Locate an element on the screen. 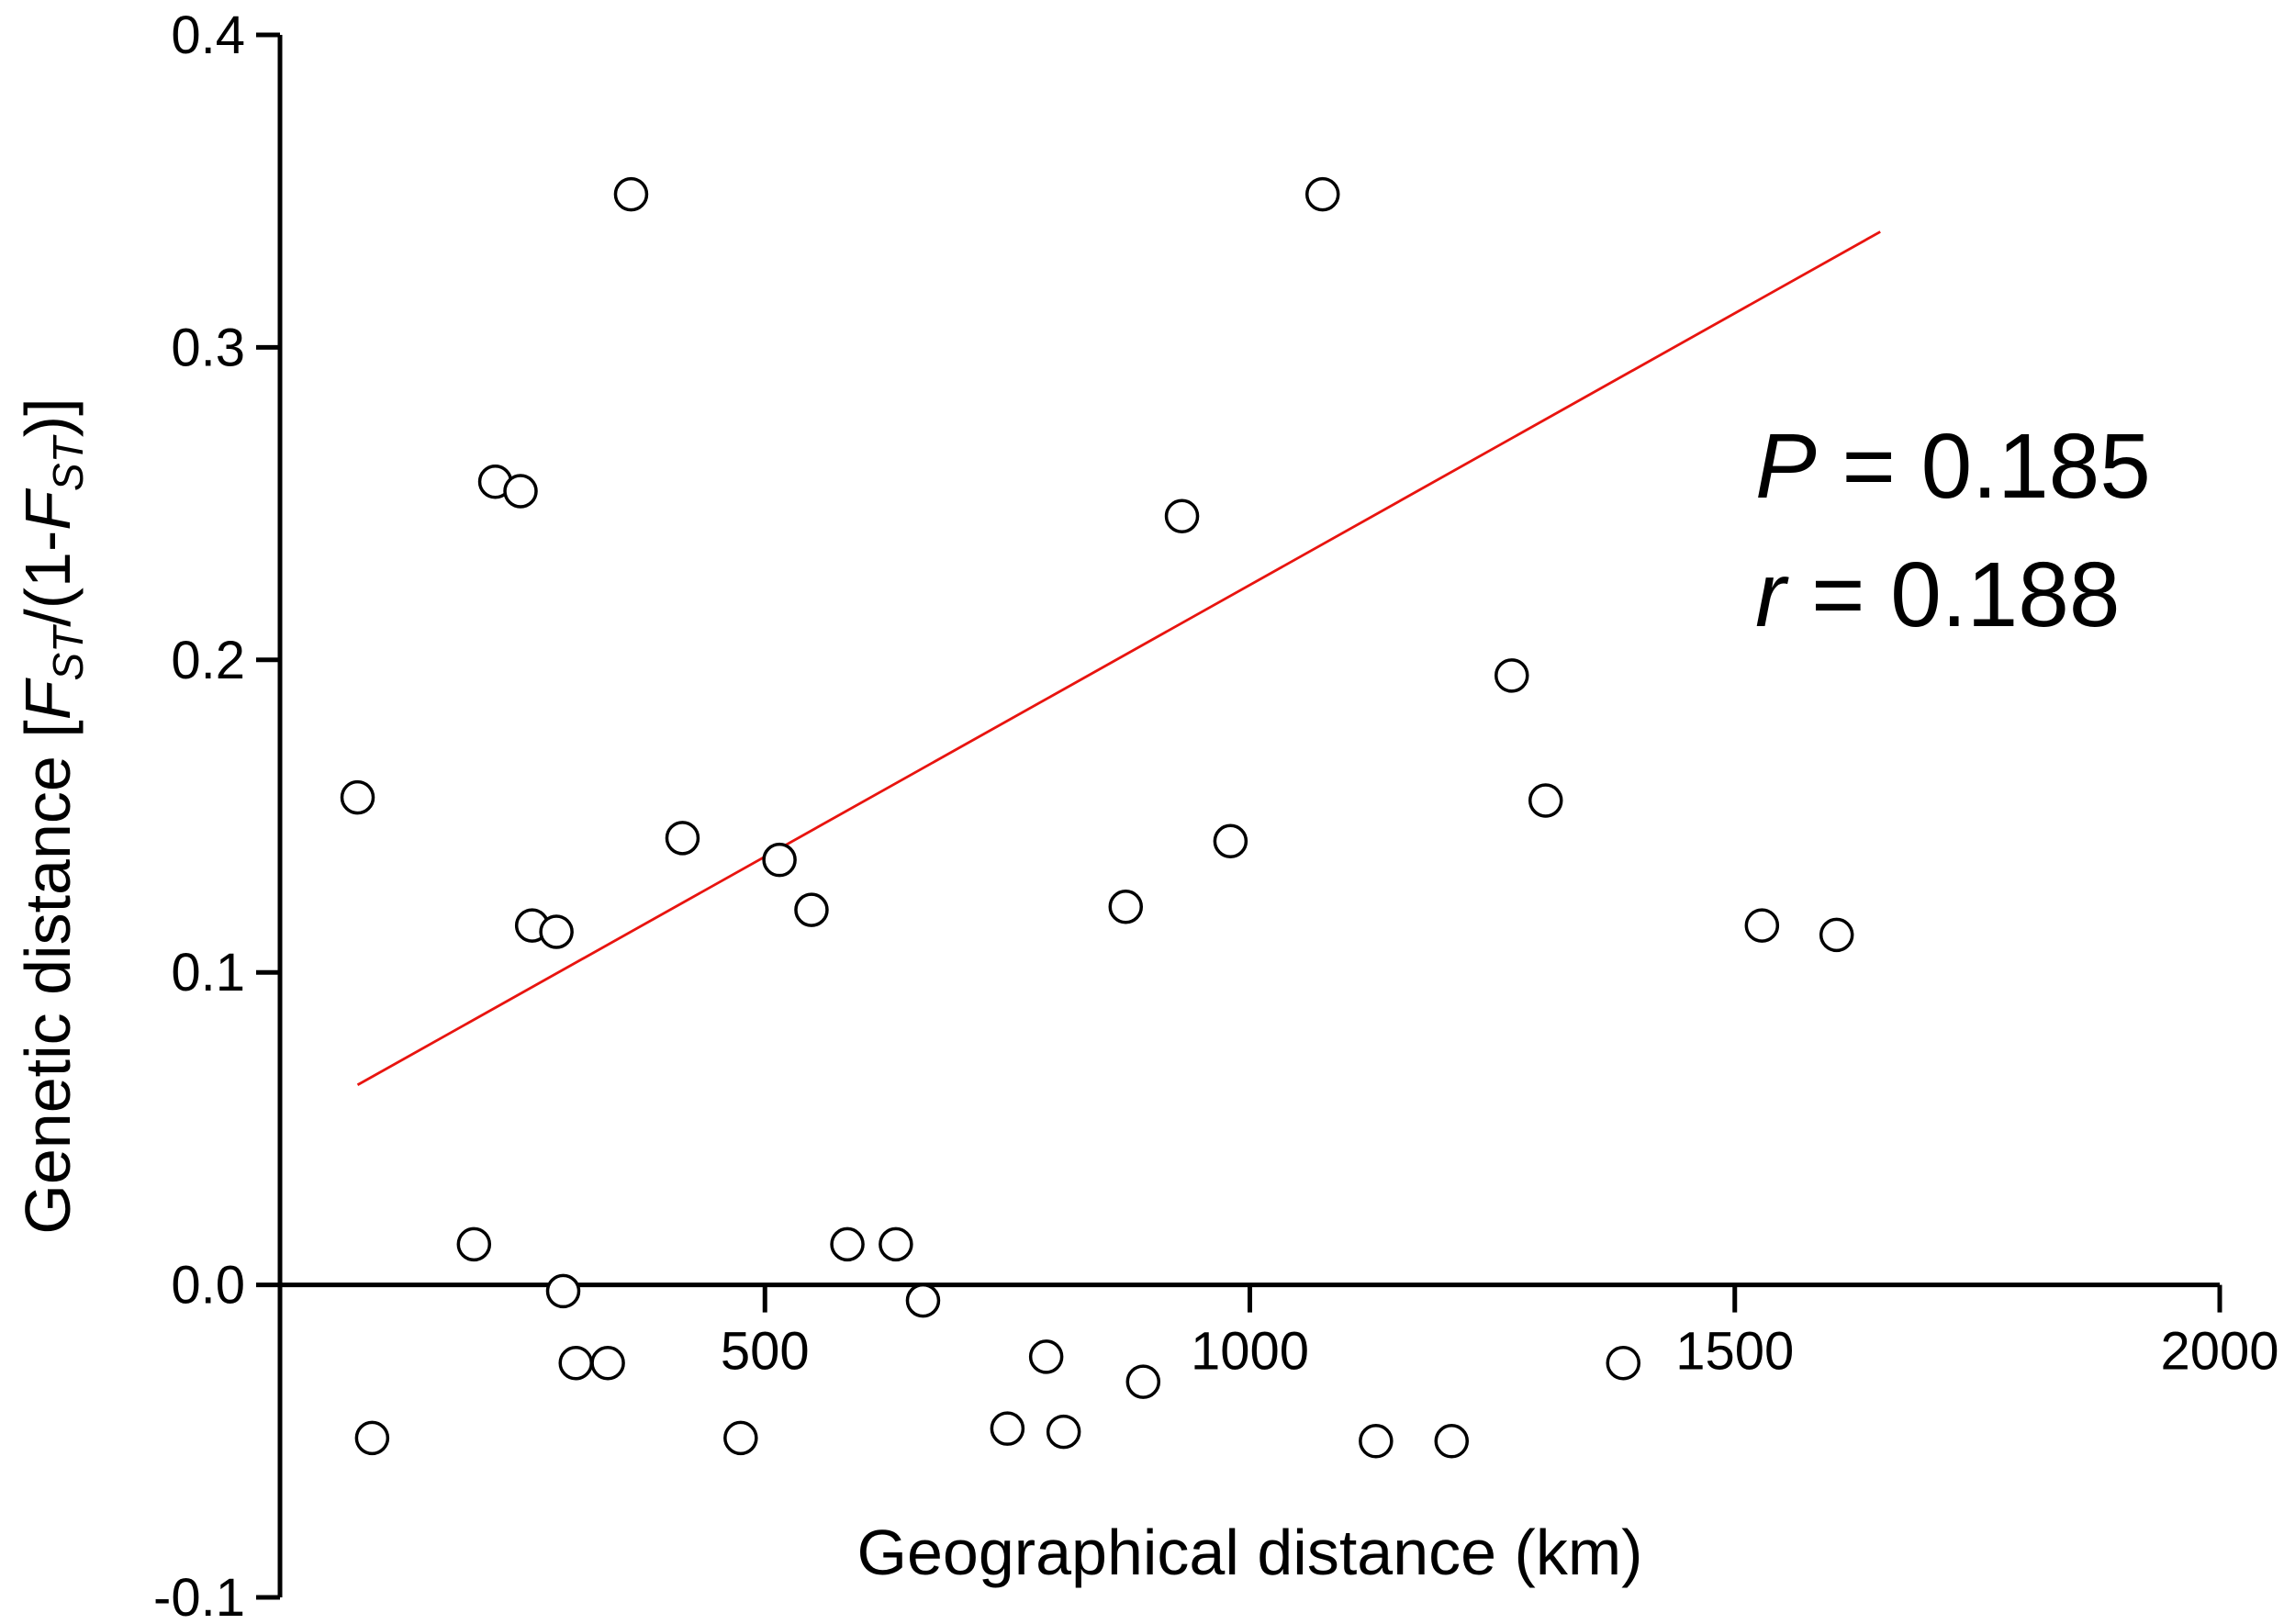 This screenshot has height=1624, width=2295. y-tick-label: 0.0 is located at coordinates (208, 1286).